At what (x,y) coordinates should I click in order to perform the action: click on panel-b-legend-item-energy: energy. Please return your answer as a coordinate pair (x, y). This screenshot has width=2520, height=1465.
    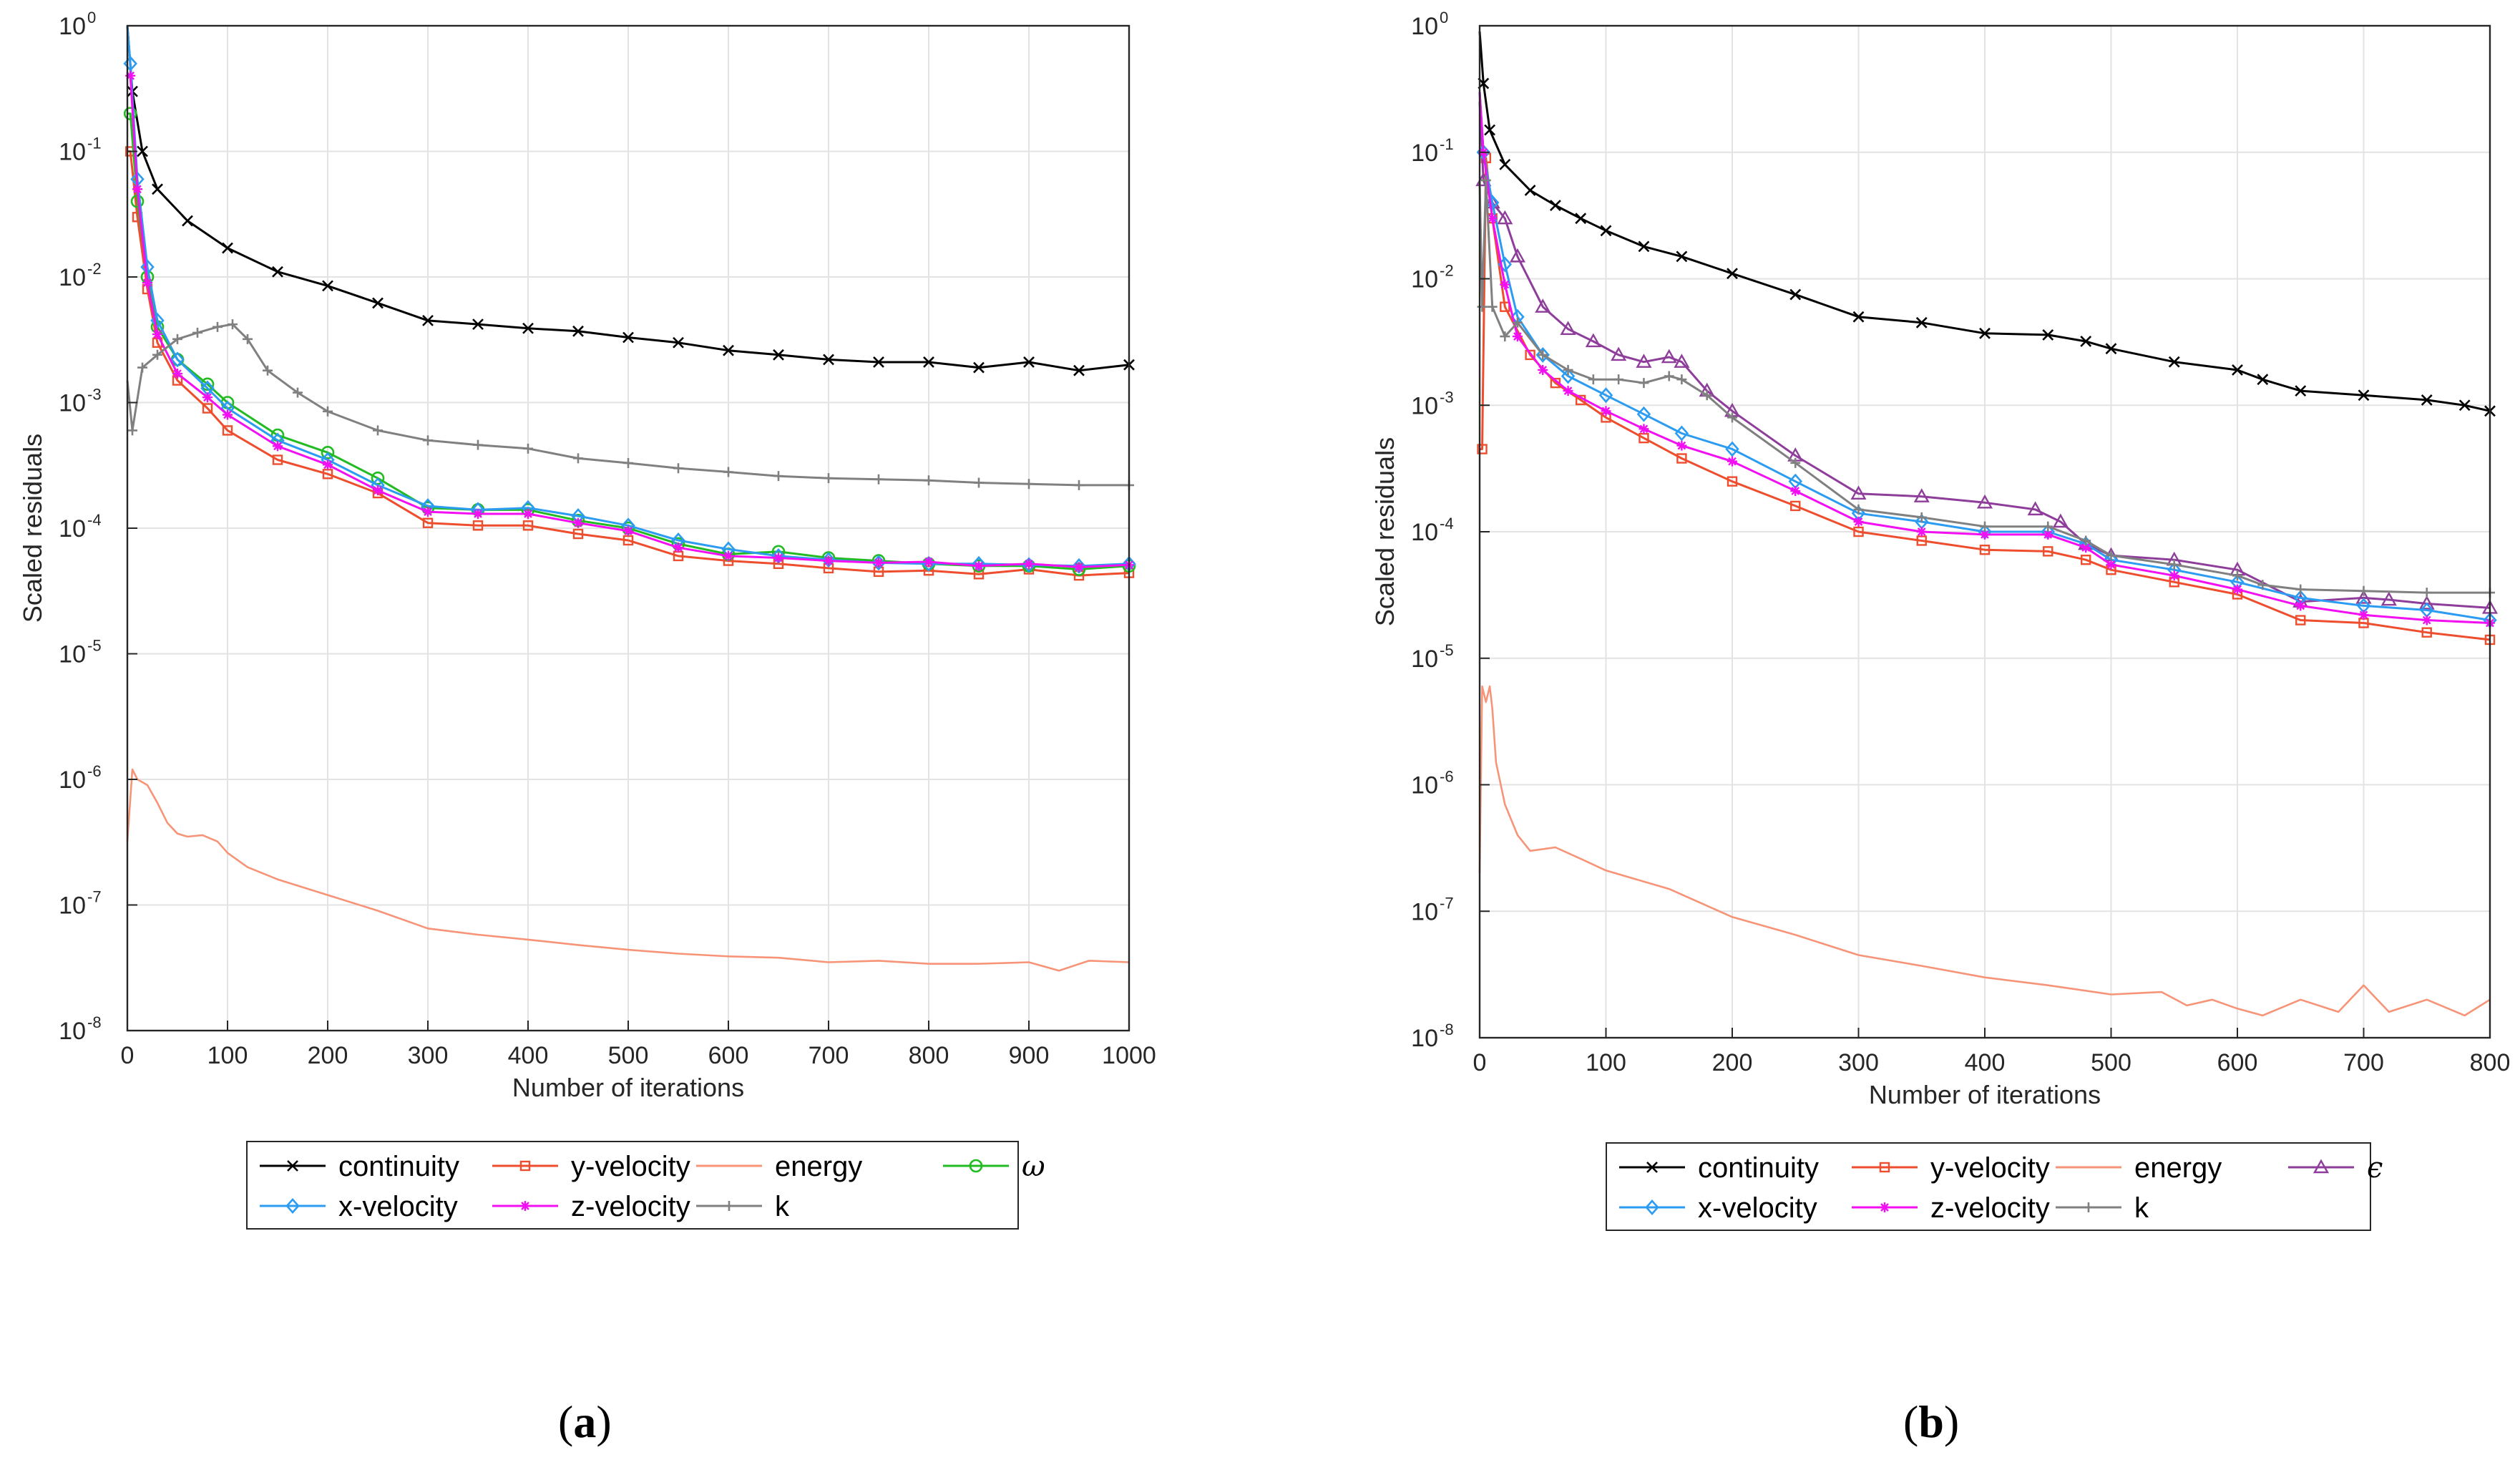
    Looking at the image, I should click on (2139, 1168).